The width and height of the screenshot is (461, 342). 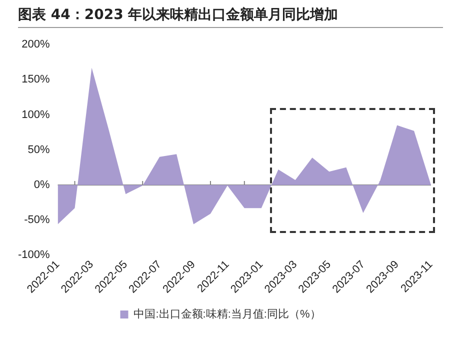 I want to click on y-tick-label: 50%, so click(x=39, y=150).